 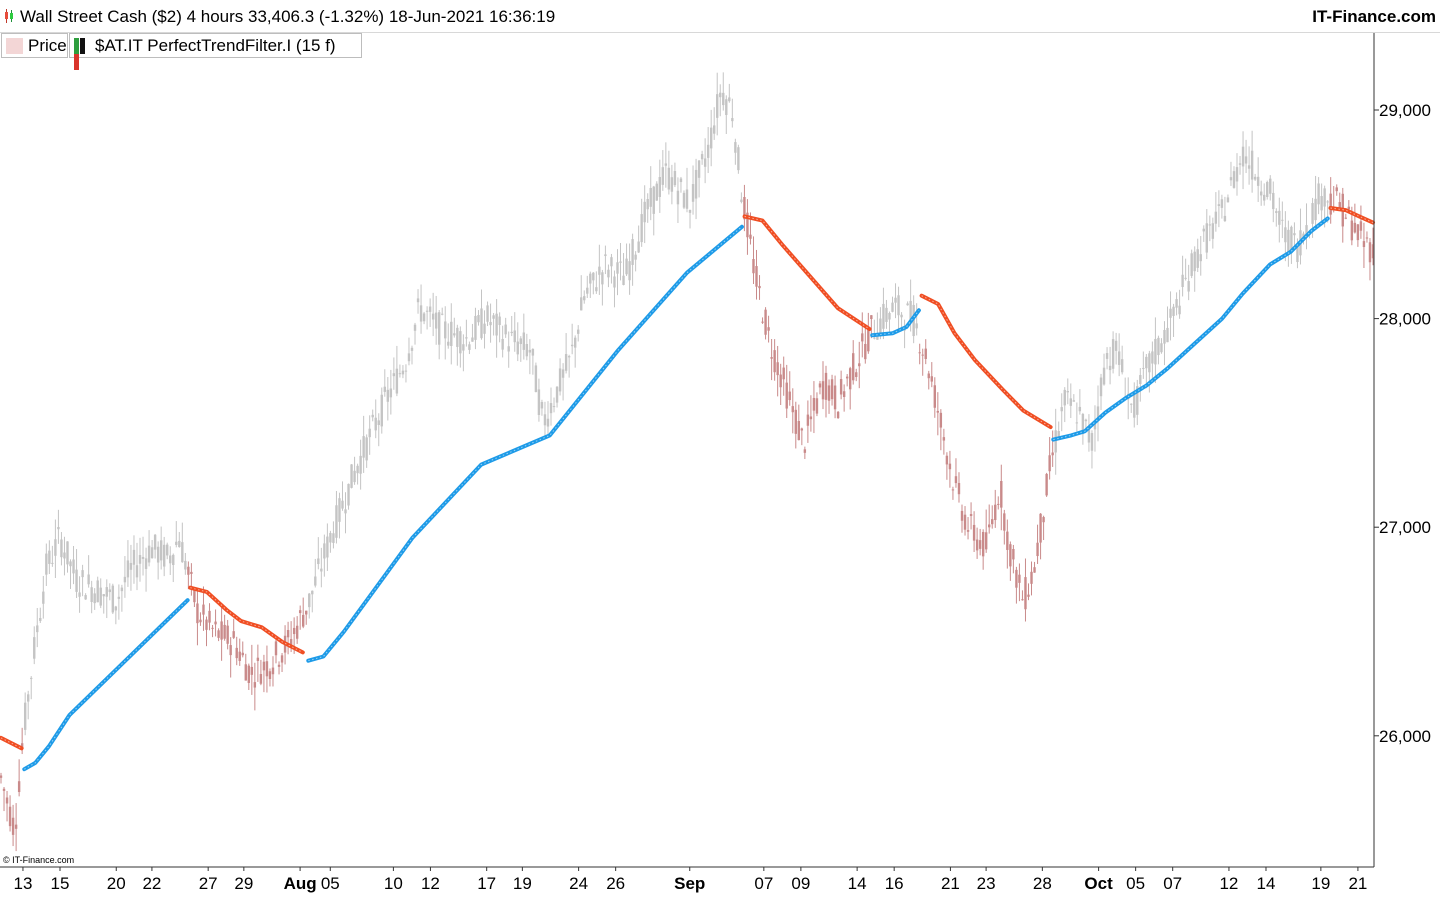 What do you see at coordinates (1374, 16) in the screenshot?
I see `brand-name: IT-Finance.com` at bounding box center [1374, 16].